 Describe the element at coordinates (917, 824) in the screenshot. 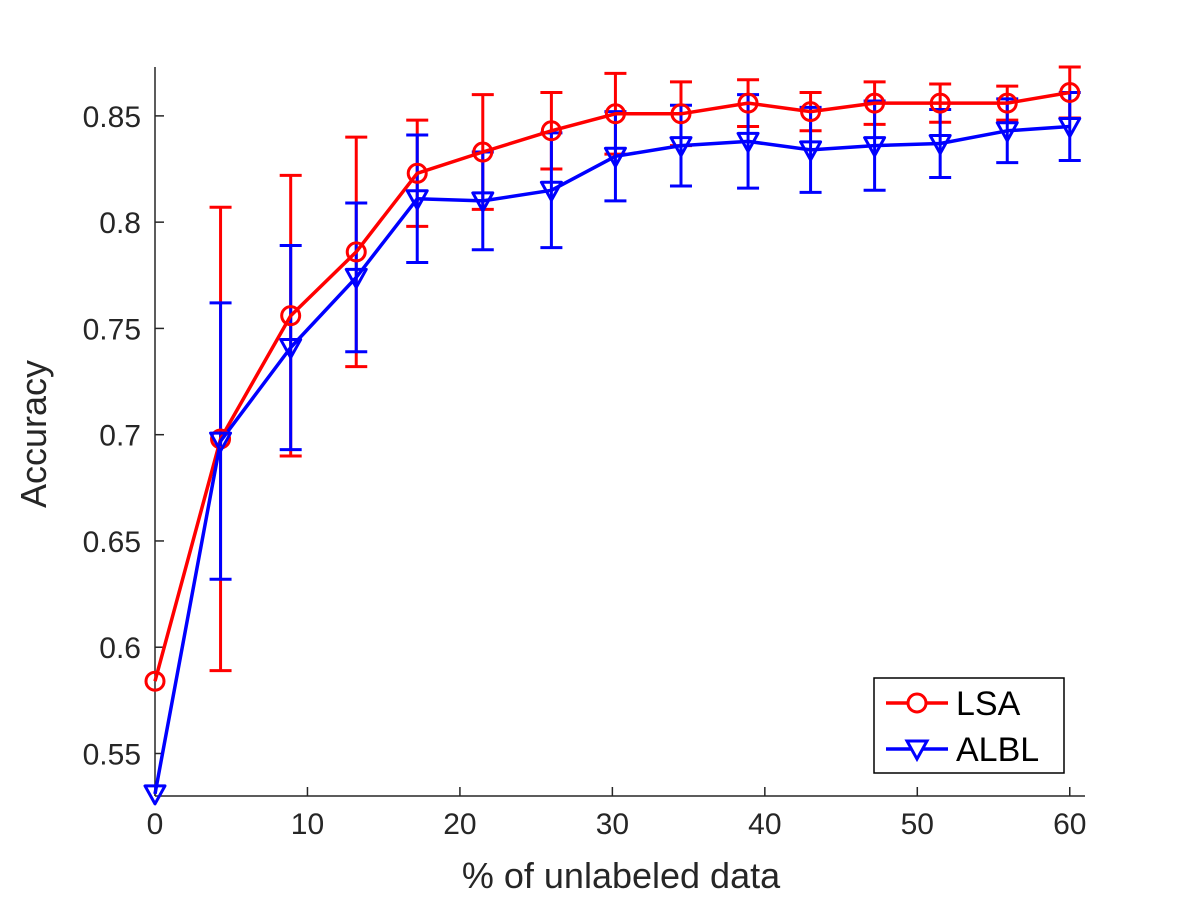

I see `x-tick-label: 50` at that location.